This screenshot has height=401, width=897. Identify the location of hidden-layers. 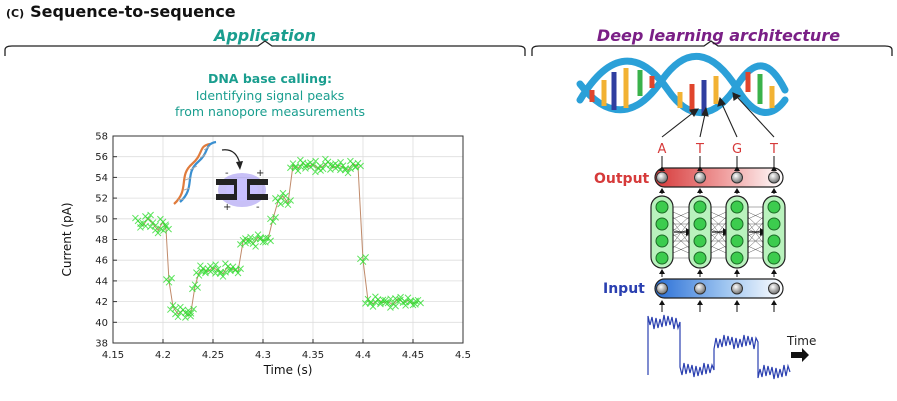
(718, 232).